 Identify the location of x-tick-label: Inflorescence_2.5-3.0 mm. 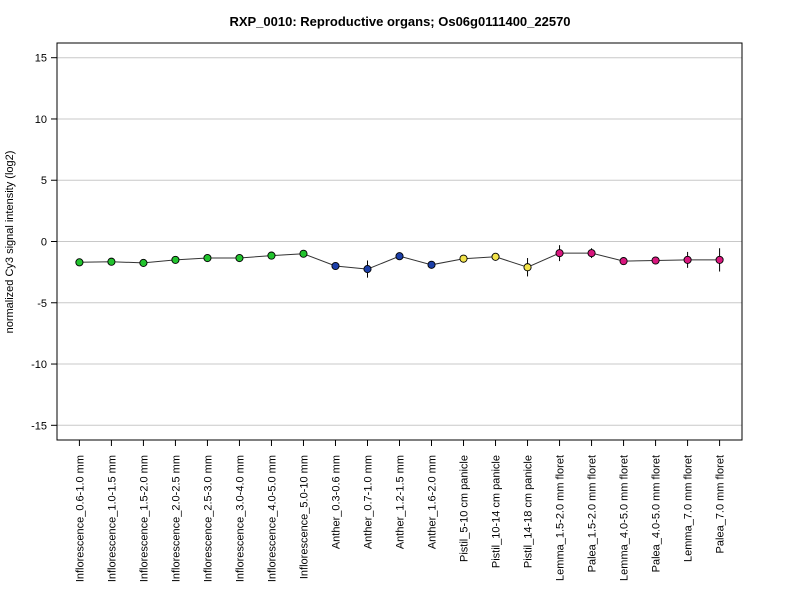
(208, 518).